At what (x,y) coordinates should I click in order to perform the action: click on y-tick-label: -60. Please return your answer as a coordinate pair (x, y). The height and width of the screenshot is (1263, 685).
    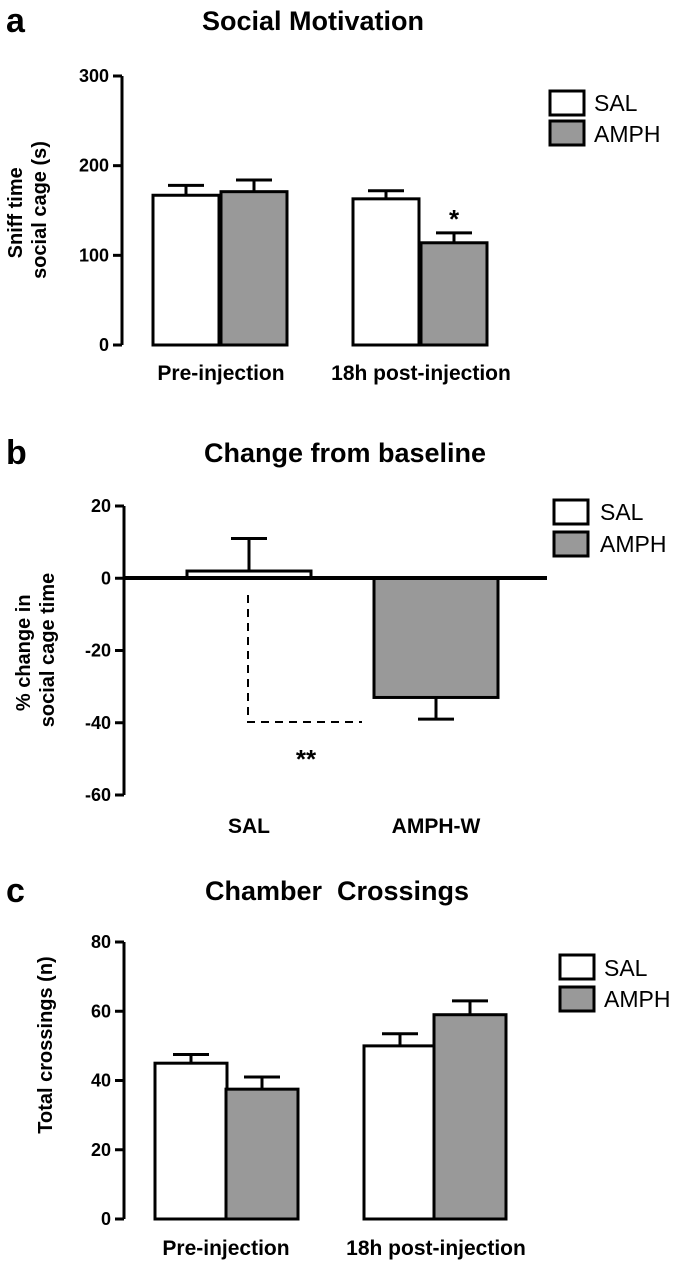
    Looking at the image, I should click on (98, 795).